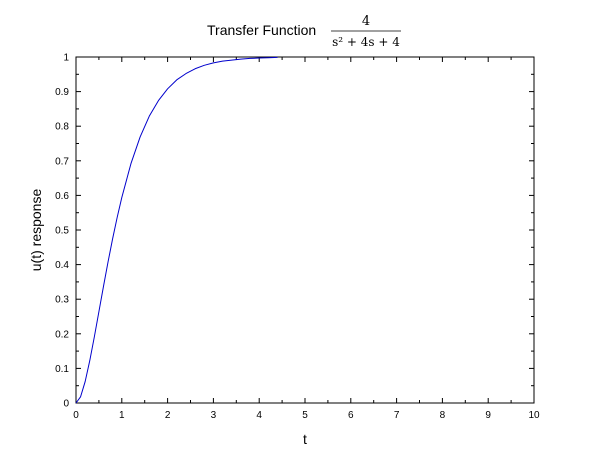 This screenshot has height=460, width=610. Describe the element at coordinates (214, 415) in the screenshot. I see `x-tick-label: 3` at that location.